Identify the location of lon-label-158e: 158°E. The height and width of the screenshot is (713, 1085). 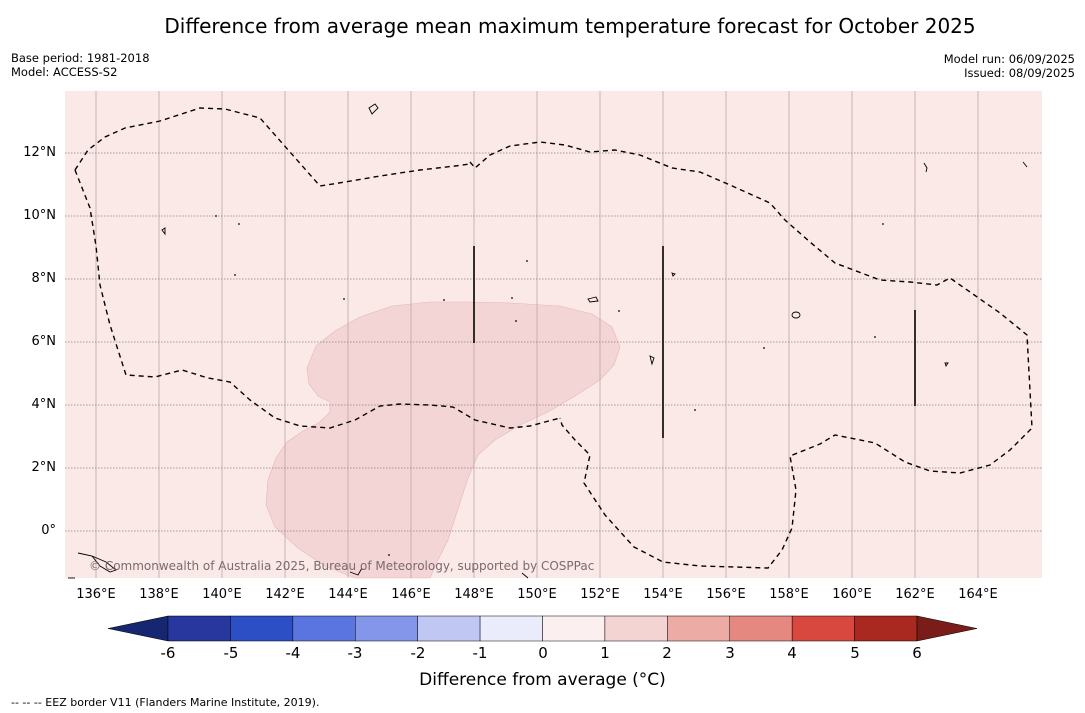
(789, 594).